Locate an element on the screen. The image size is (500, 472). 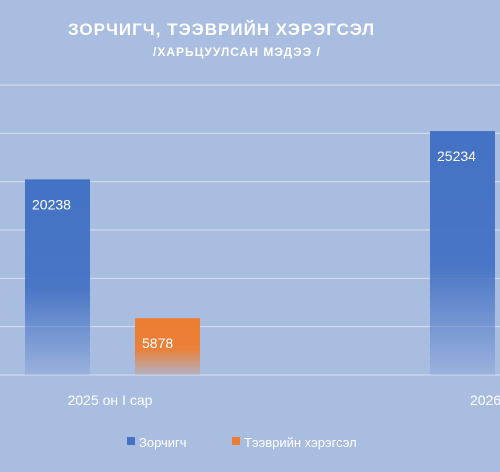
chart-subtitle: /ХАРЬЦУУЛСАН МЭДЭЭ / is located at coordinates (237, 52).